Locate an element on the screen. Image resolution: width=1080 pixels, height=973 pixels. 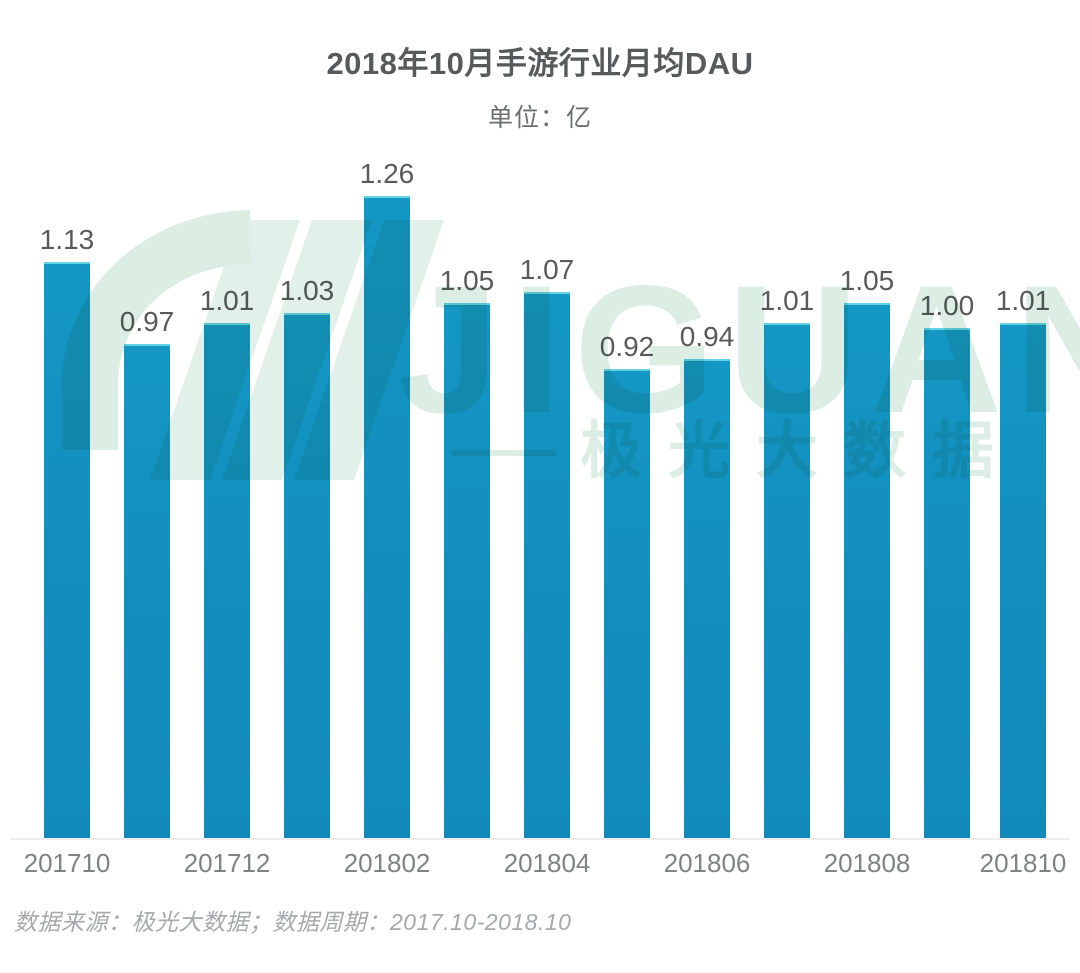
x-tick-201710: 201710 is located at coordinates (67, 863).